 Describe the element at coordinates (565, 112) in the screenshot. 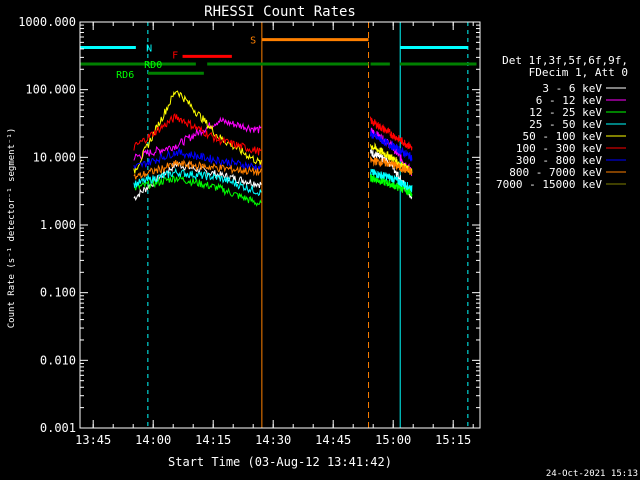

I see `legend-label: 12 - 25 keV` at that location.